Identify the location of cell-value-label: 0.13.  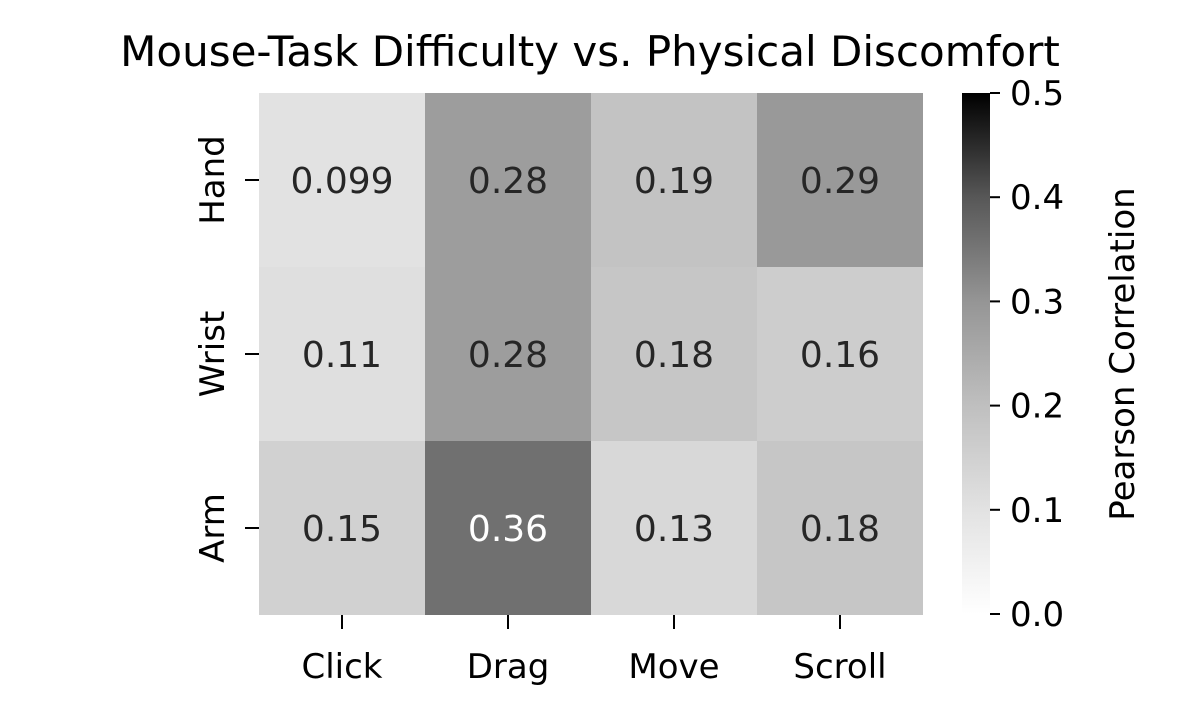
(674, 529).